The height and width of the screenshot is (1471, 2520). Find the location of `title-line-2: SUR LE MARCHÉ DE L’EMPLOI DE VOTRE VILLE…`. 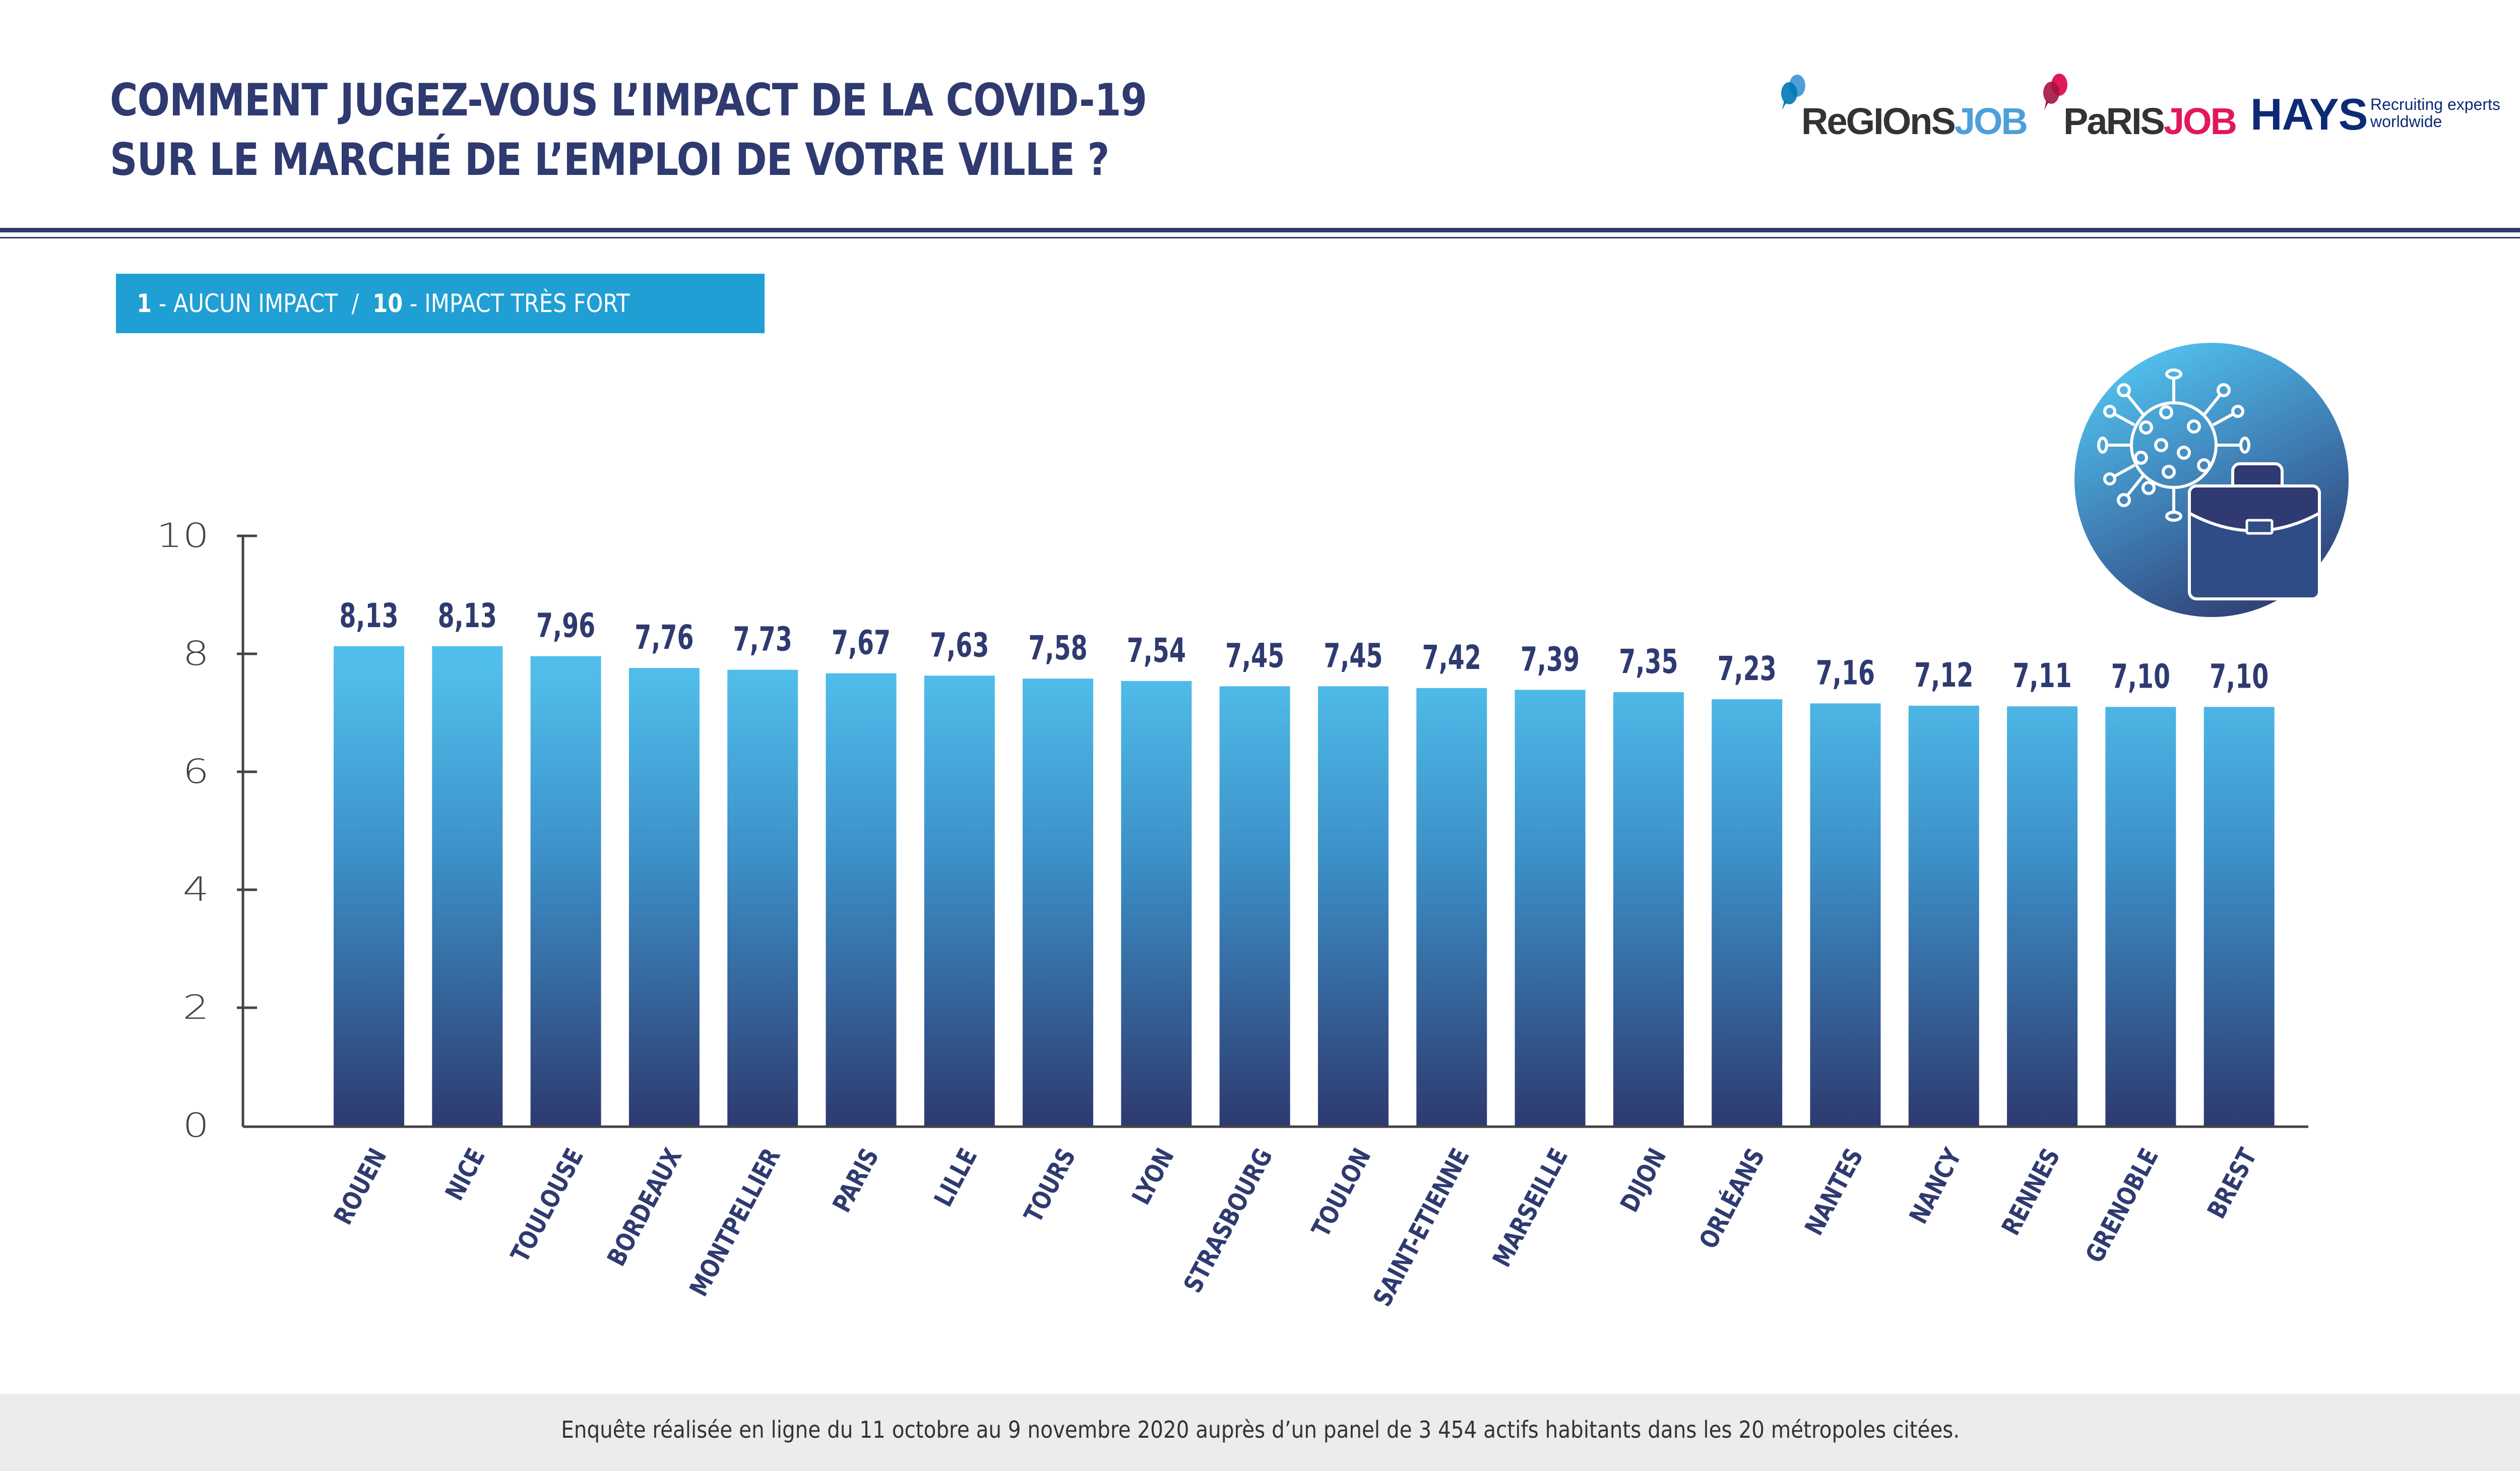

title-line-2: SUR LE MARCHÉ DE L’EMPLOI DE VOTRE VILLE… is located at coordinates (609, 160).